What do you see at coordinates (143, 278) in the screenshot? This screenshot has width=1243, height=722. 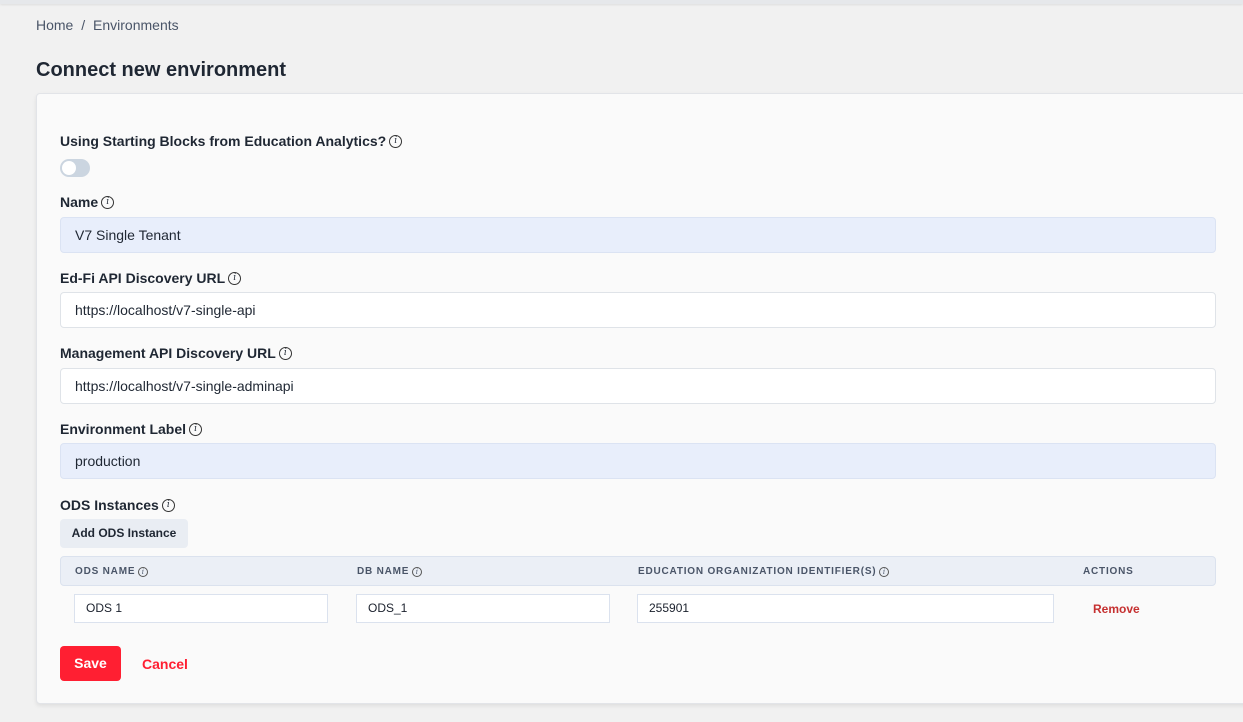 I see `label-text: Ed-Fi API Discovery URL` at bounding box center [143, 278].